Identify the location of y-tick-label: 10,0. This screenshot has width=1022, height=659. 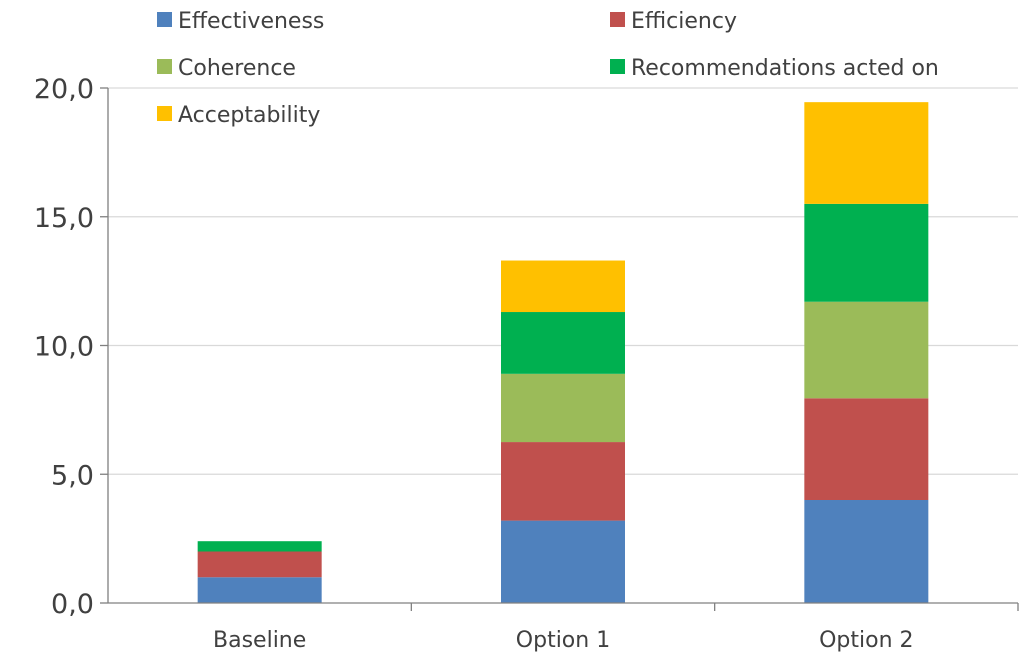
(64, 347).